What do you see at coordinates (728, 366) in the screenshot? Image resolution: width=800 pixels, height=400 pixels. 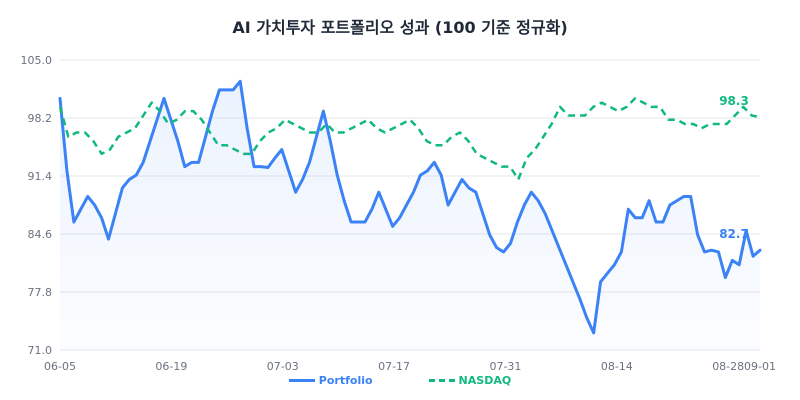 I see `x-tick-label: 08-28` at bounding box center [728, 366].